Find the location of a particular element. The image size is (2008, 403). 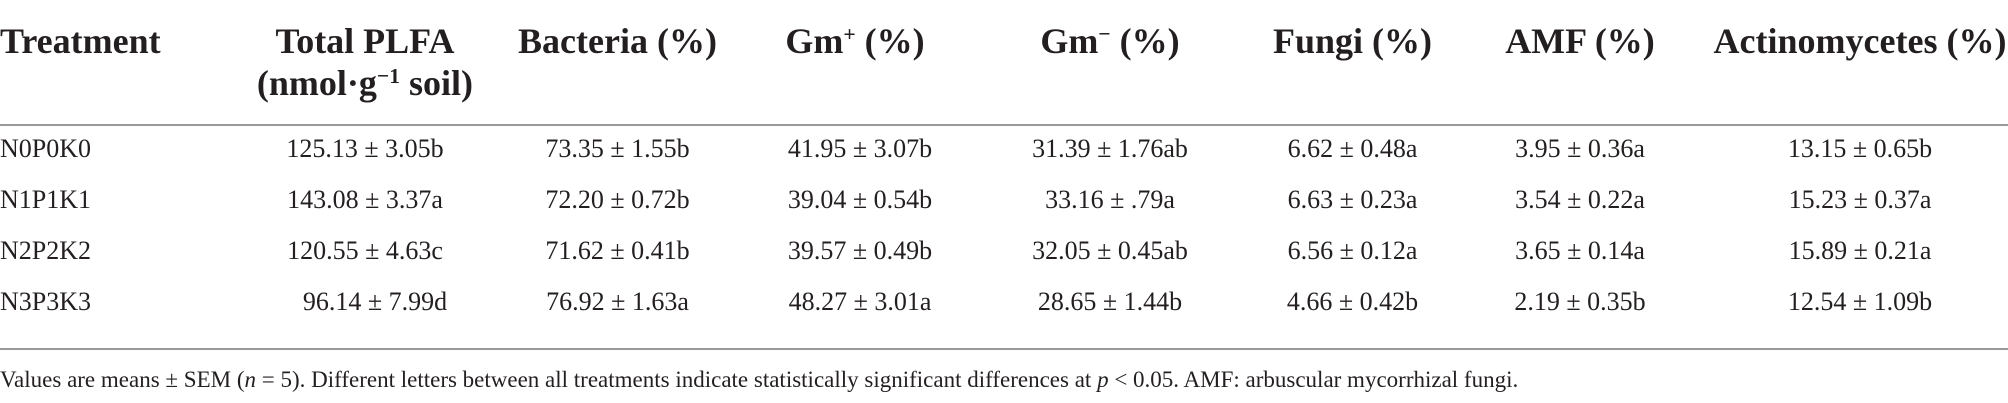

header-bacteria: Bacteria (%) is located at coordinates (617, 41).